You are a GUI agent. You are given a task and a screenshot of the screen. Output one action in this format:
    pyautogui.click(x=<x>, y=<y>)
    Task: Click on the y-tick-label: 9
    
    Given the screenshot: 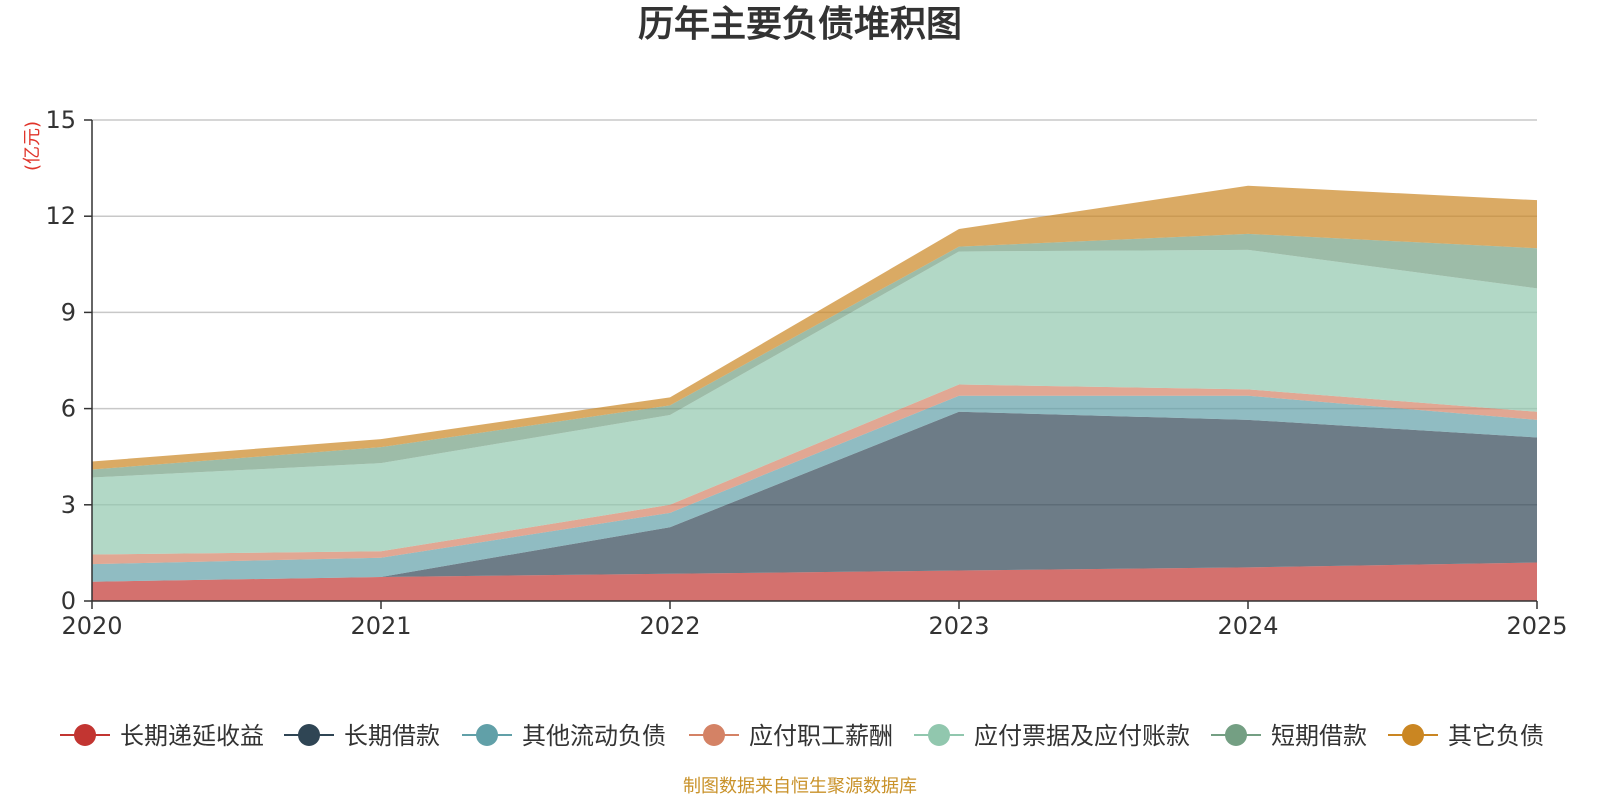 What is the action you would take?
    pyautogui.click(x=68, y=312)
    